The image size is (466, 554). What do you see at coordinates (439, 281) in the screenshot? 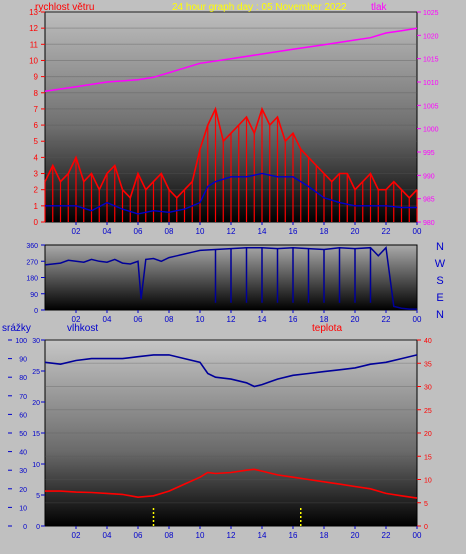
I see `compass-label: S` at bounding box center [439, 281].